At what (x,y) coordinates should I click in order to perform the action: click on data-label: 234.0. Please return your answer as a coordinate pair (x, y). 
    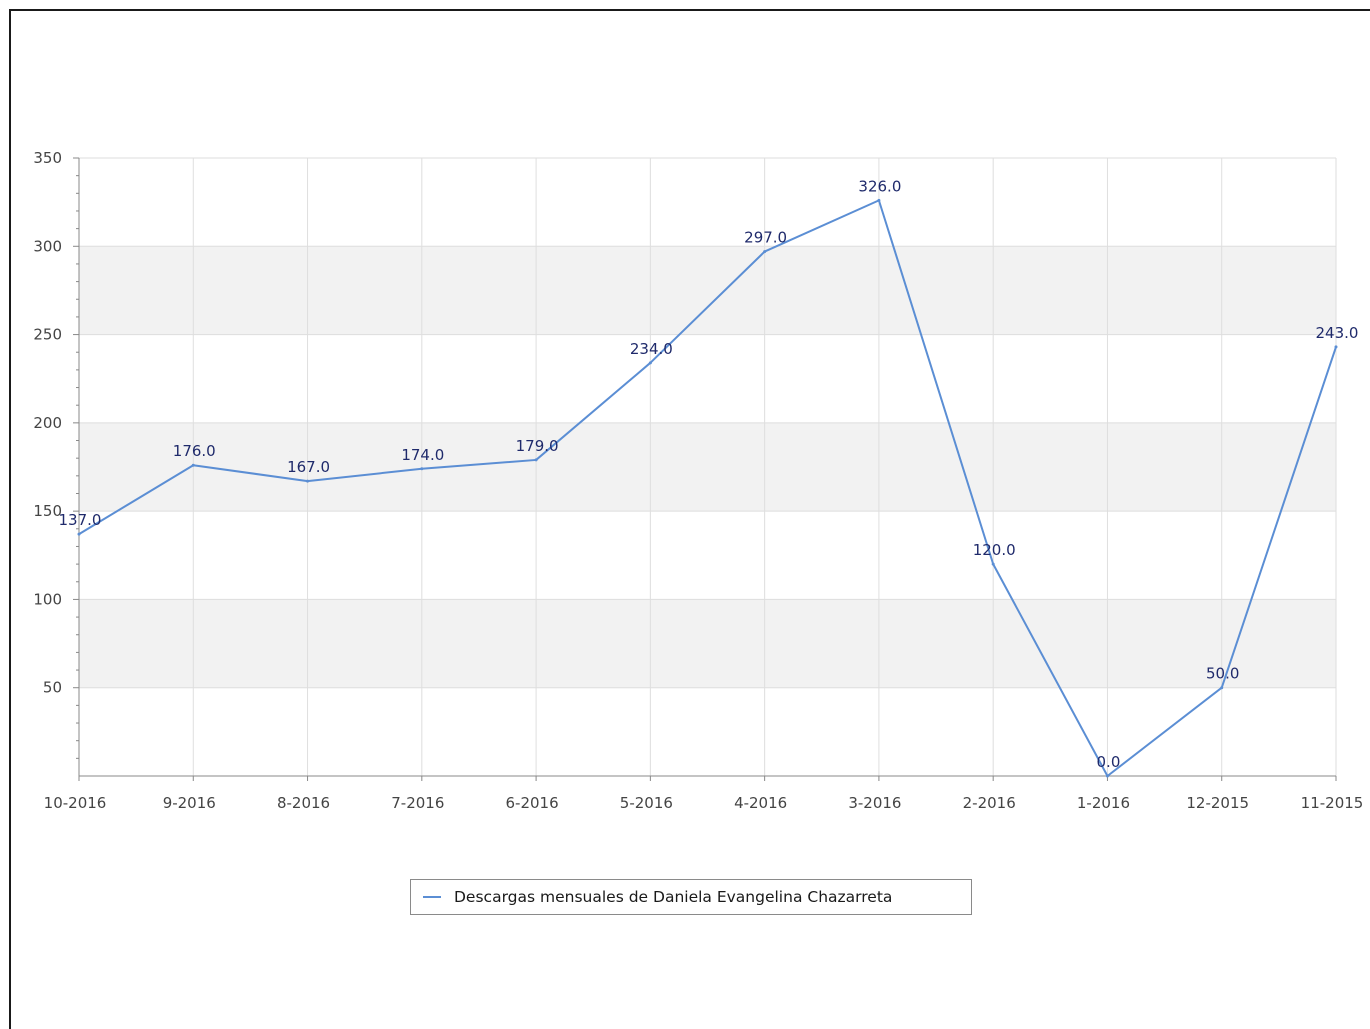
    Looking at the image, I should click on (651, 349).